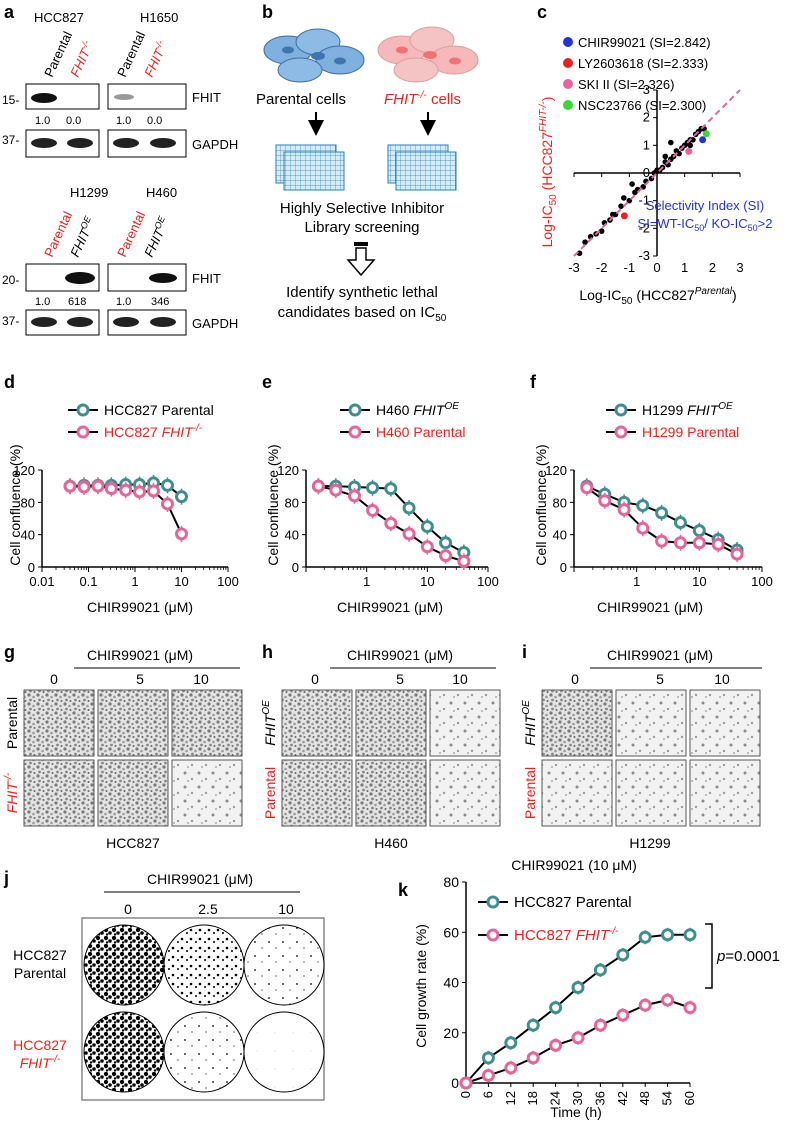 The image size is (789, 1124). Describe the element at coordinates (6, 878) in the screenshot. I see `panel-label: j` at that location.